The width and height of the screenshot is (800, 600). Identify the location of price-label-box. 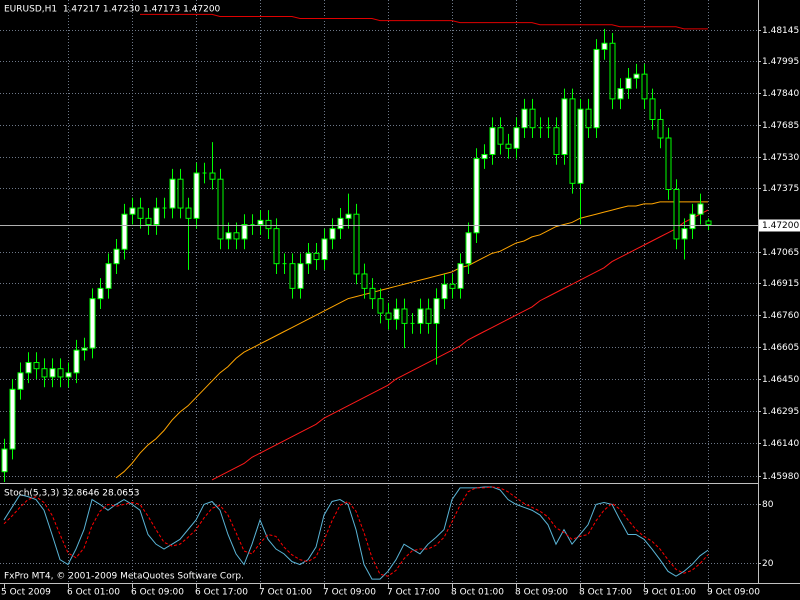
(779, 225).